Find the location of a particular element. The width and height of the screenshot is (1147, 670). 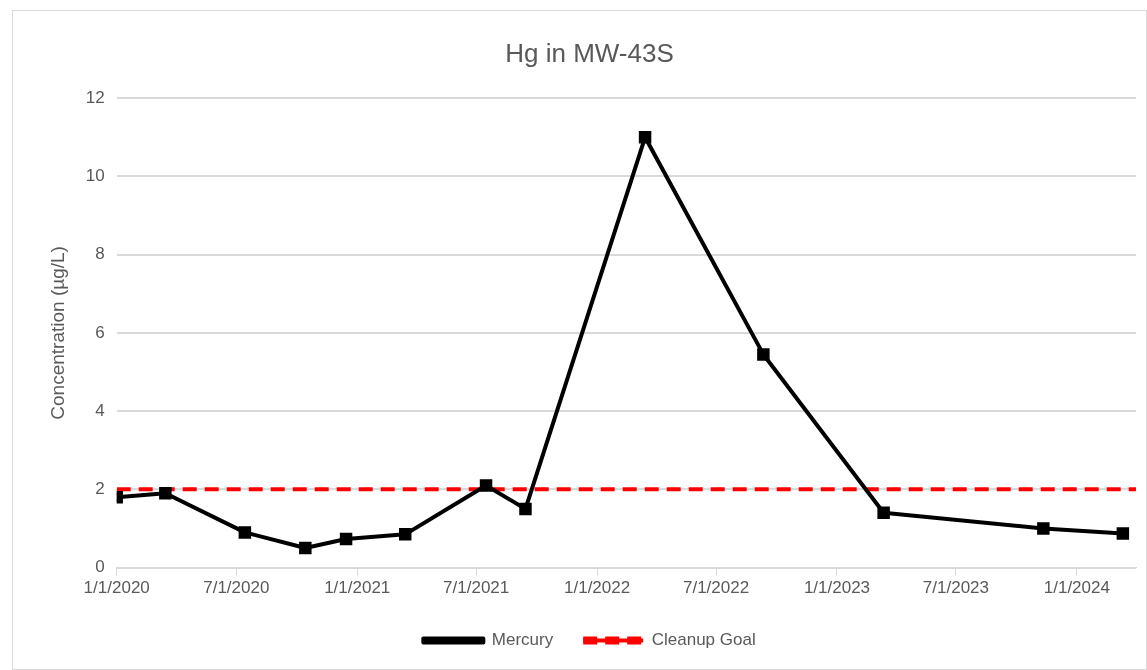

y-tick-label: 4 is located at coordinates (100, 410).